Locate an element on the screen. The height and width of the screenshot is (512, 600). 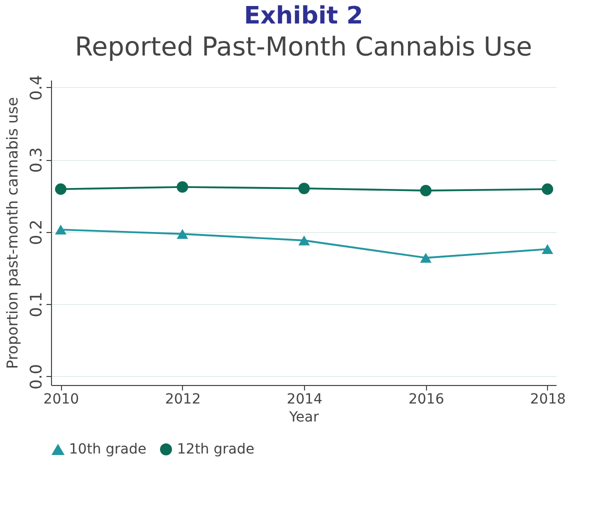
x-tick-label: 2016 is located at coordinates (426, 400).